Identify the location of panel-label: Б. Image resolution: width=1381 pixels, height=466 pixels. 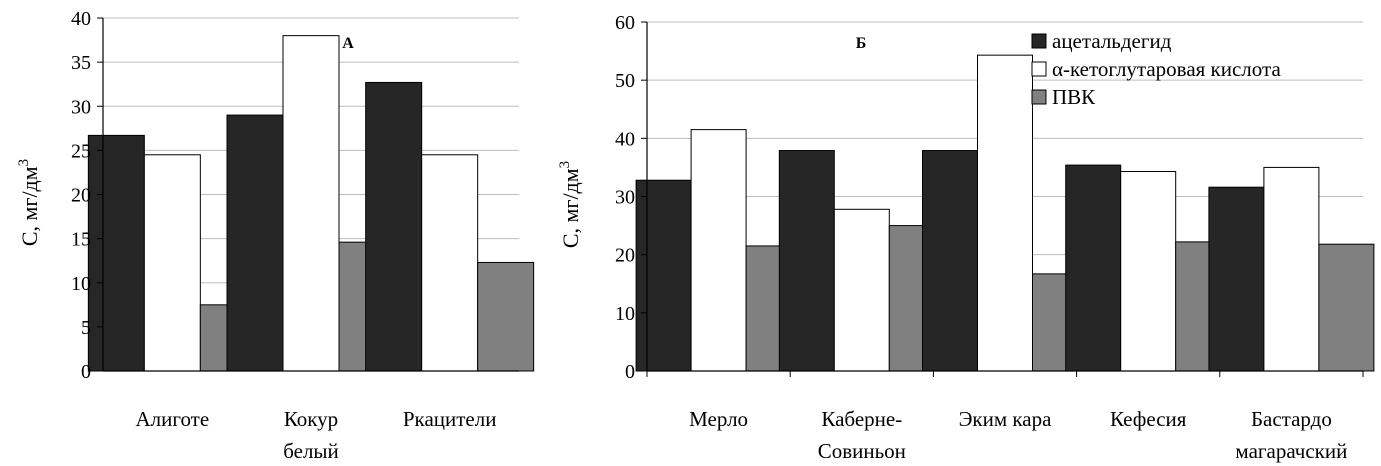
(861, 43).